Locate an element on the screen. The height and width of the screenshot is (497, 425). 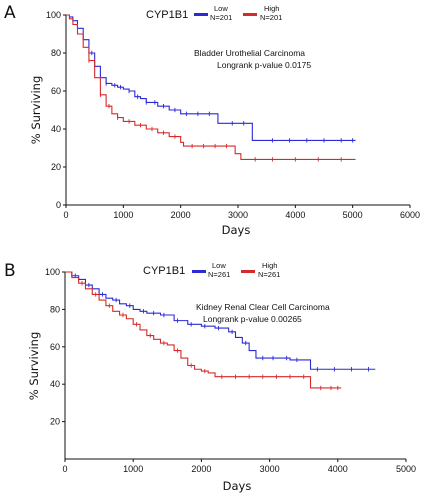
panel-a-annotation-title: Bladder Urothelial Carcinoma is located at coordinates (249, 53).